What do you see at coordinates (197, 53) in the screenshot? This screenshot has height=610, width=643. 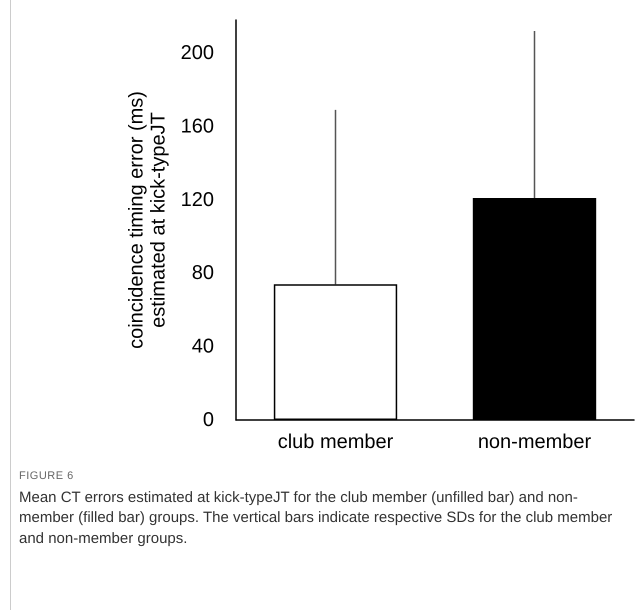 I see `y-tick-label: 200` at bounding box center [197, 53].